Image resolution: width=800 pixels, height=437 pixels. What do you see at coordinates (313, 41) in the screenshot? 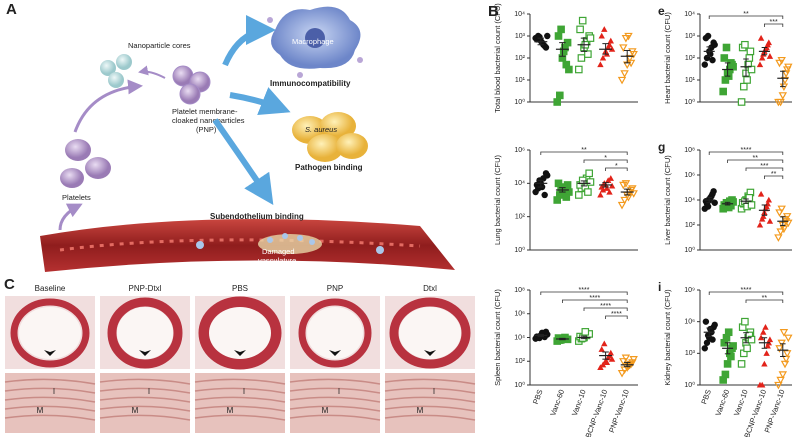
I see `label: Macrophage` at bounding box center [313, 41].